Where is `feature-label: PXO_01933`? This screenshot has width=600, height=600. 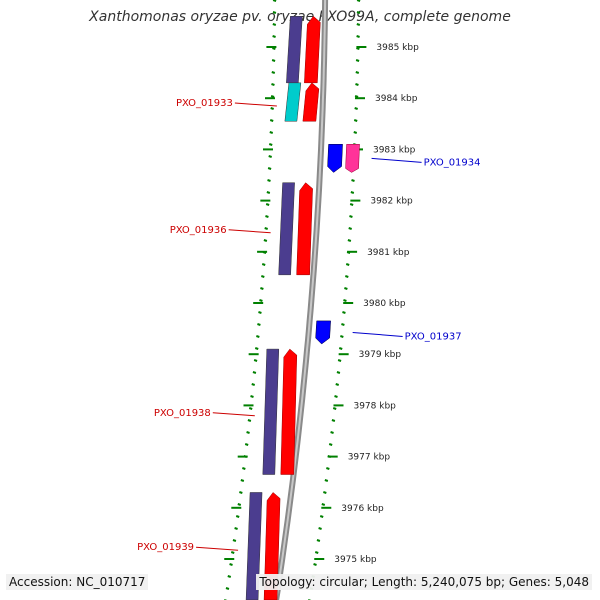
feature-label: PXO_01933 is located at coordinates (204, 103).